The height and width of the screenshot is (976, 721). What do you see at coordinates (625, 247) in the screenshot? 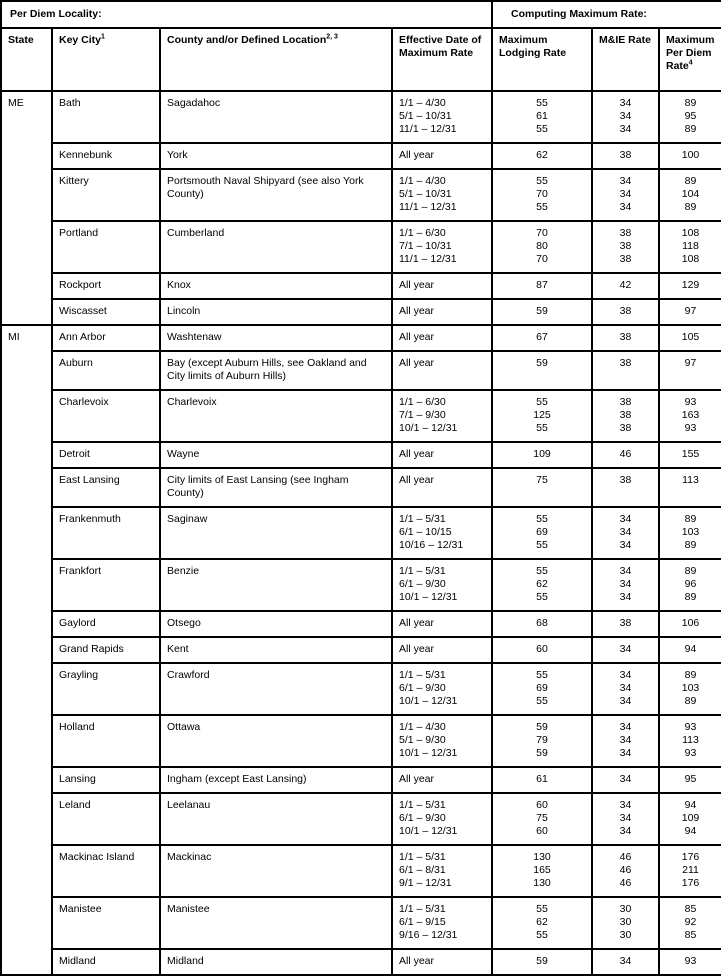
I see `mie-rate-cell: 38 38 38` at bounding box center [625, 247].